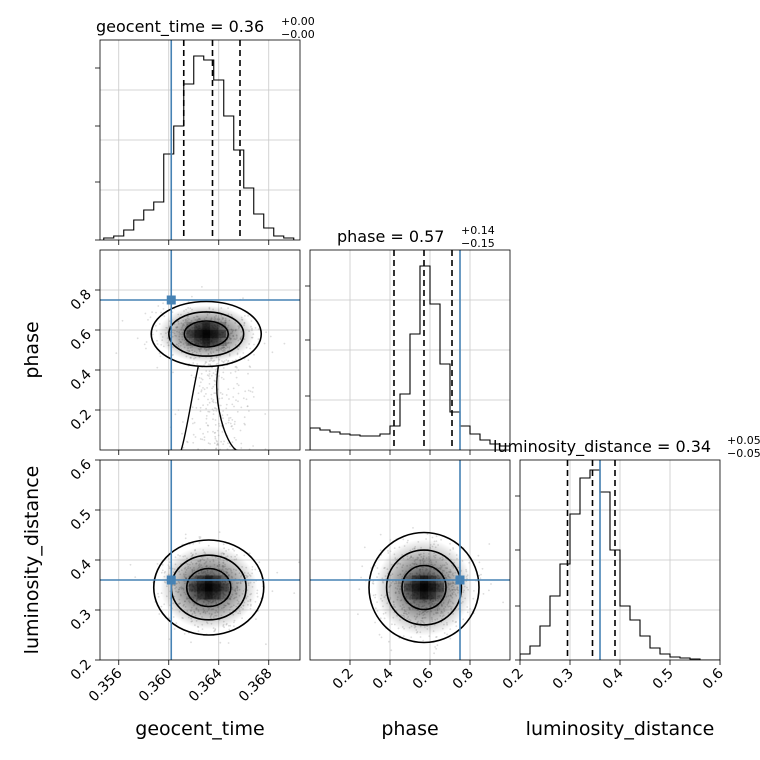  What do you see at coordinates (383, 678) in the screenshot?
I see `phase-xtick-label-1: 0.4` at bounding box center [383, 678].